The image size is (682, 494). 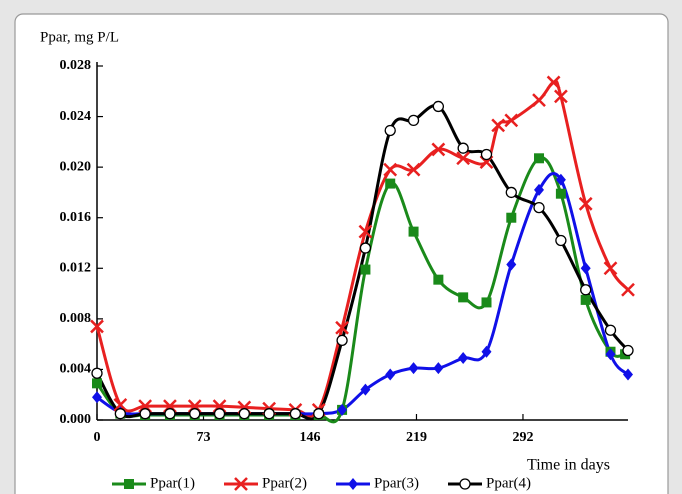 I want to click on y-tick-label: 0.020, so click(x=76, y=166).